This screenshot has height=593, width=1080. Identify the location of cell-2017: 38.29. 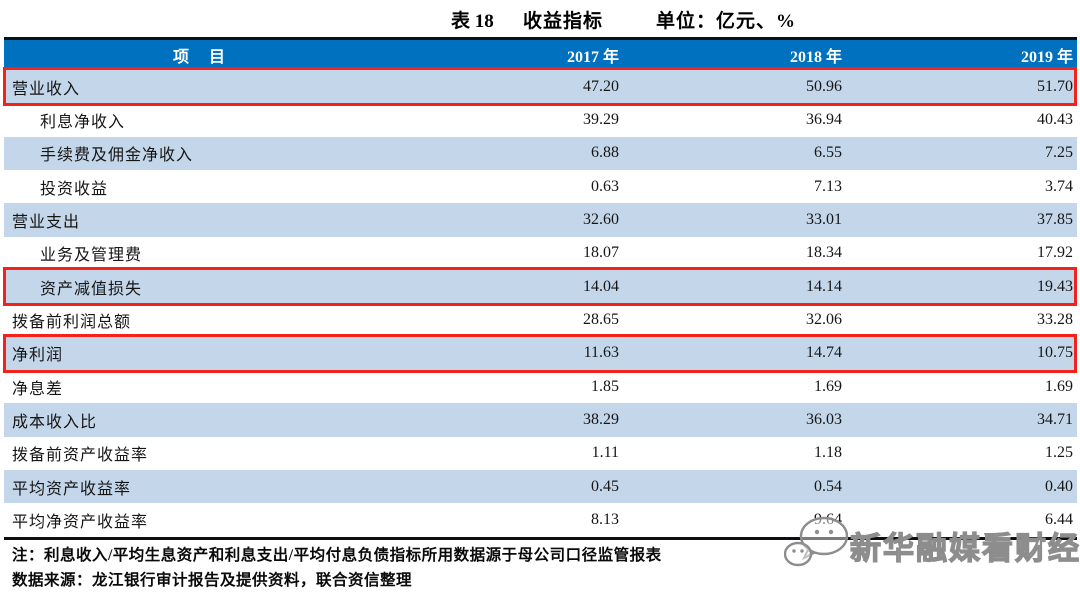
(601, 420).